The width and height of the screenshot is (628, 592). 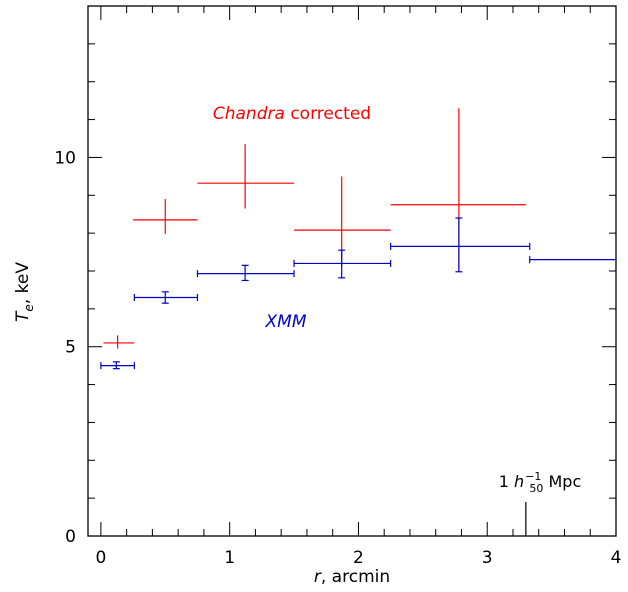 What do you see at coordinates (229, 558) in the screenshot?
I see `x-tick-label: 1` at bounding box center [229, 558].